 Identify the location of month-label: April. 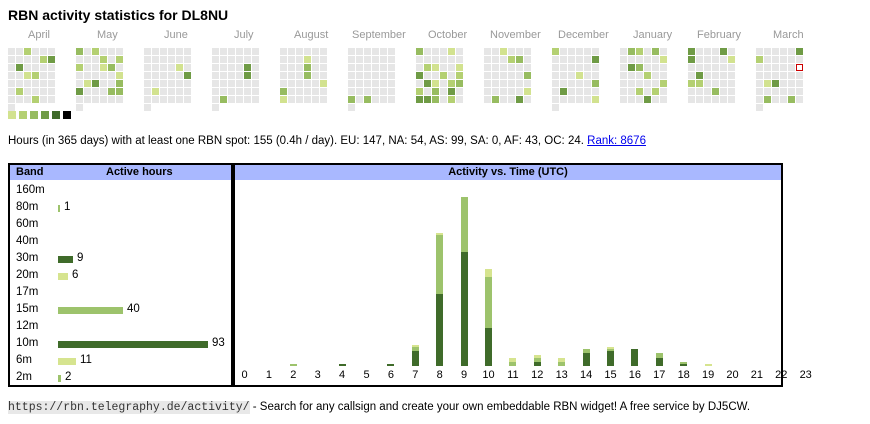
(39, 35).